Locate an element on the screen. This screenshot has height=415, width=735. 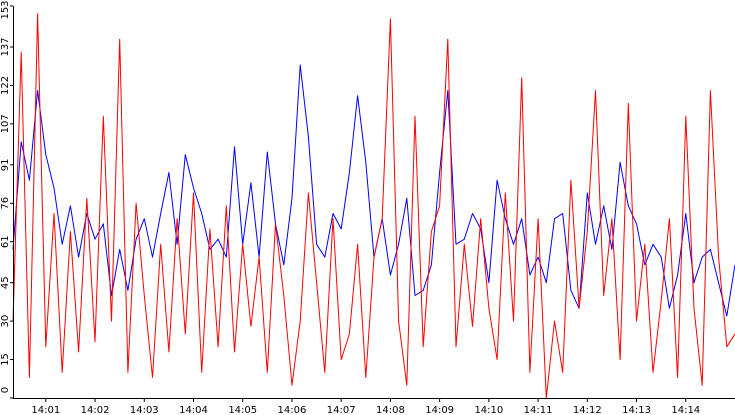
x-tick-label: 14:08 is located at coordinates (390, 410).